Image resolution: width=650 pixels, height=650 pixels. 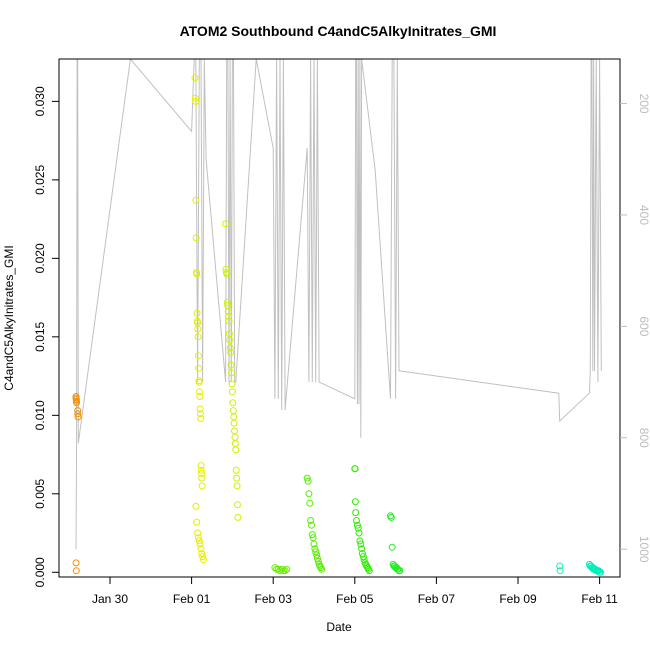 What do you see at coordinates (40, 336) in the screenshot?
I see `y-tick-label: 0.015` at bounding box center [40, 336].